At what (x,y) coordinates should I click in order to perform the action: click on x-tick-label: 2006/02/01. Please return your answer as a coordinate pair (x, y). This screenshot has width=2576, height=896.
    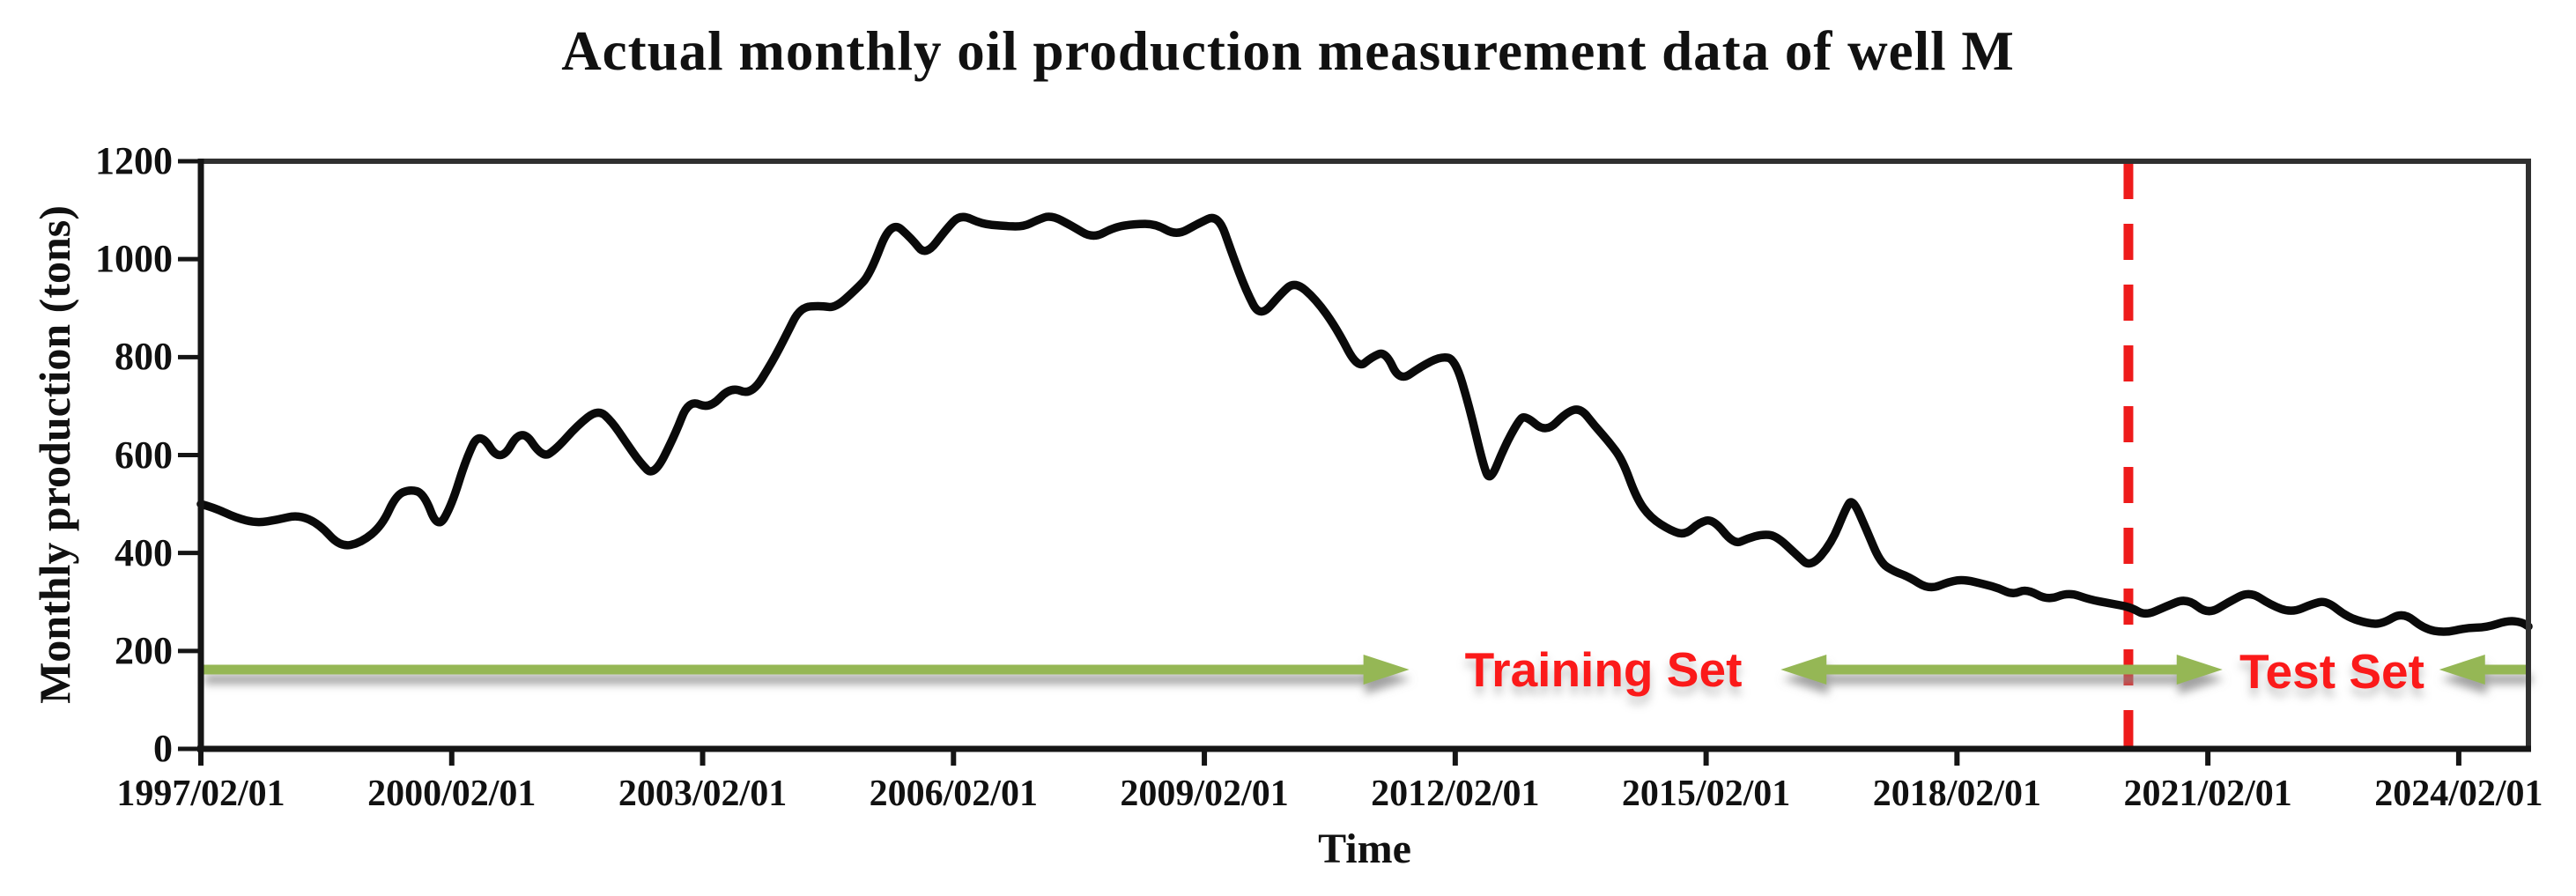
    Looking at the image, I should click on (954, 794).